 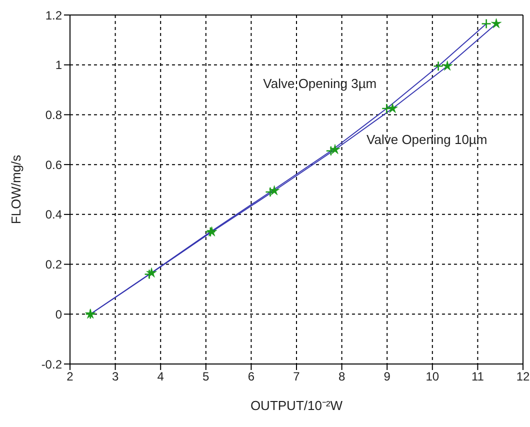 I want to click on y-tick-label: 0, so click(x=58, y=314).